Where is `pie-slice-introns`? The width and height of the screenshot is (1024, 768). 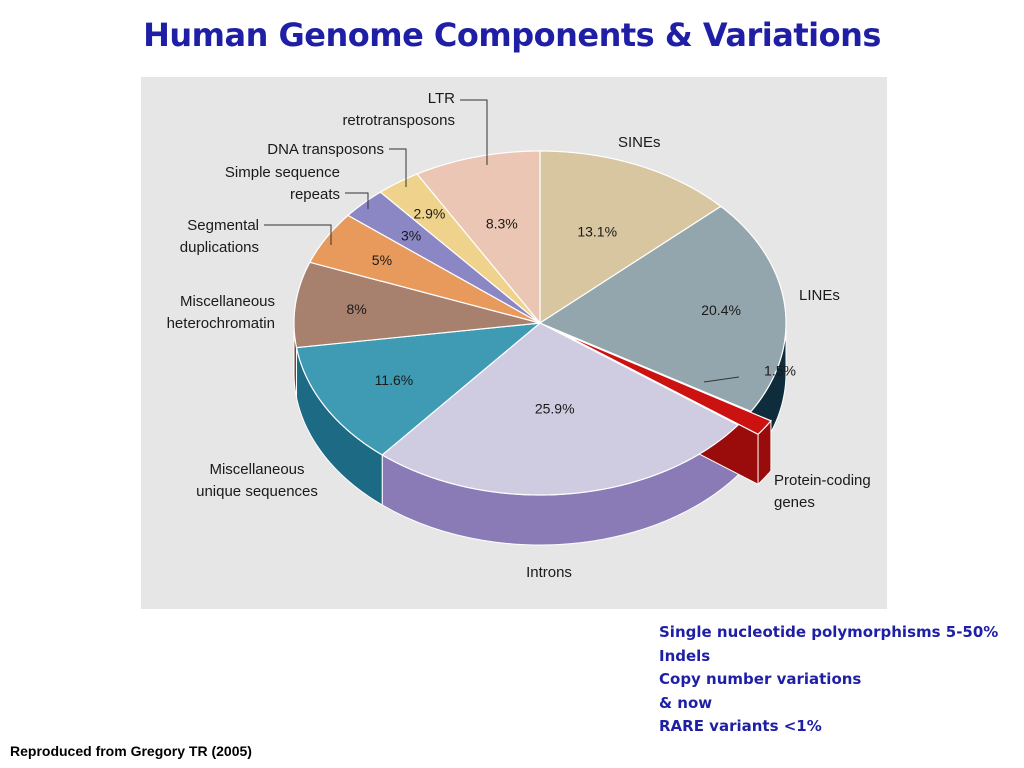 pie-slice-introns is located at coordinates (560, 409).